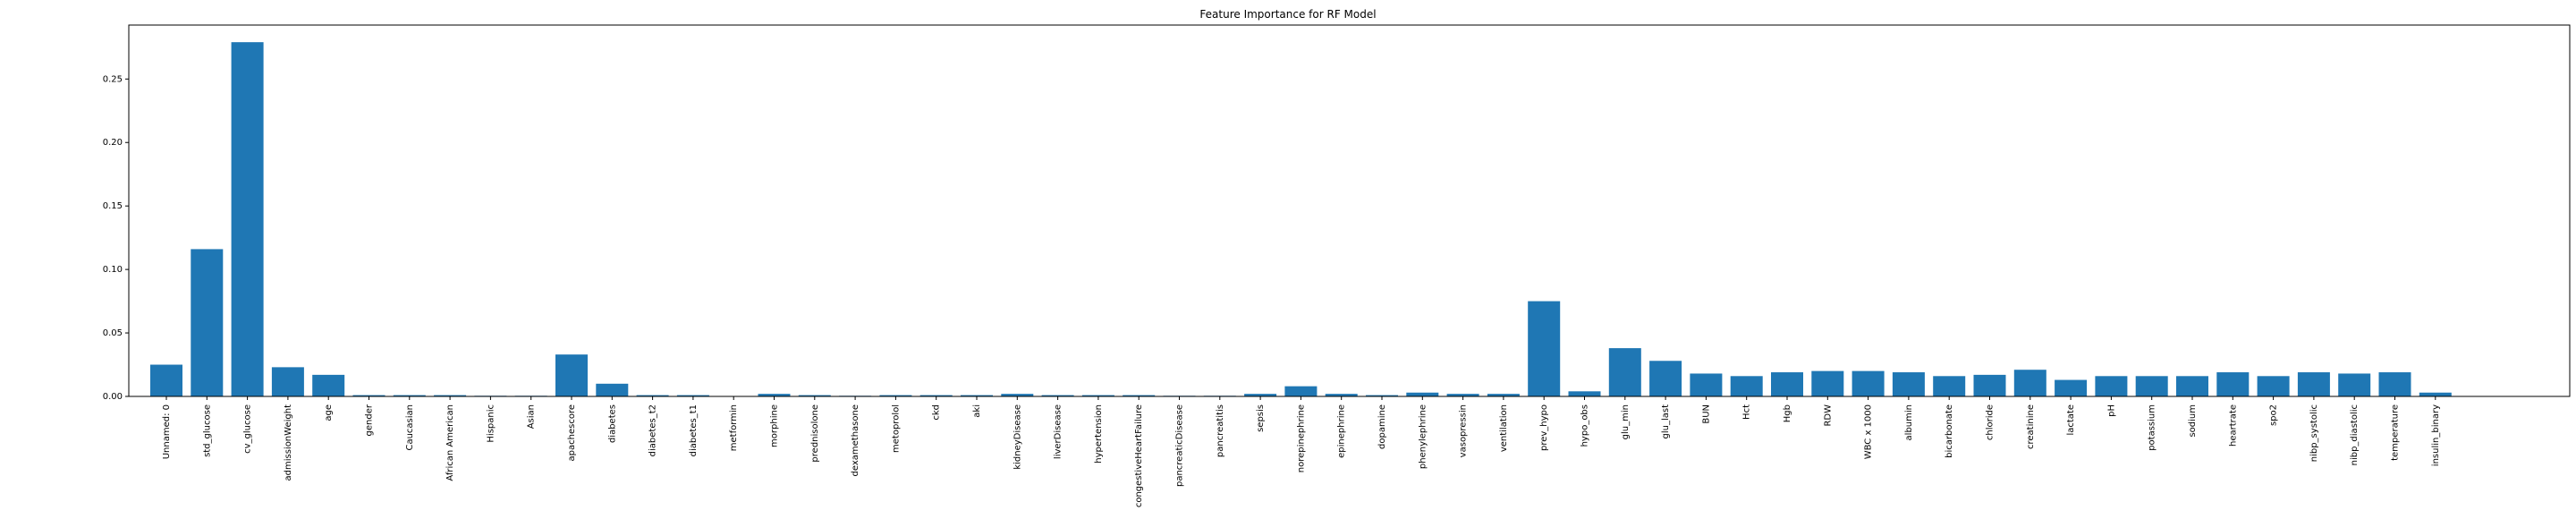 The height and width of the screenshot is (519, 2576). What do you see at coordinates (1869, 431) in the screenshot?
I see `x-tick-label-42: WBC x 1000` at bounding box center [1869, 431].